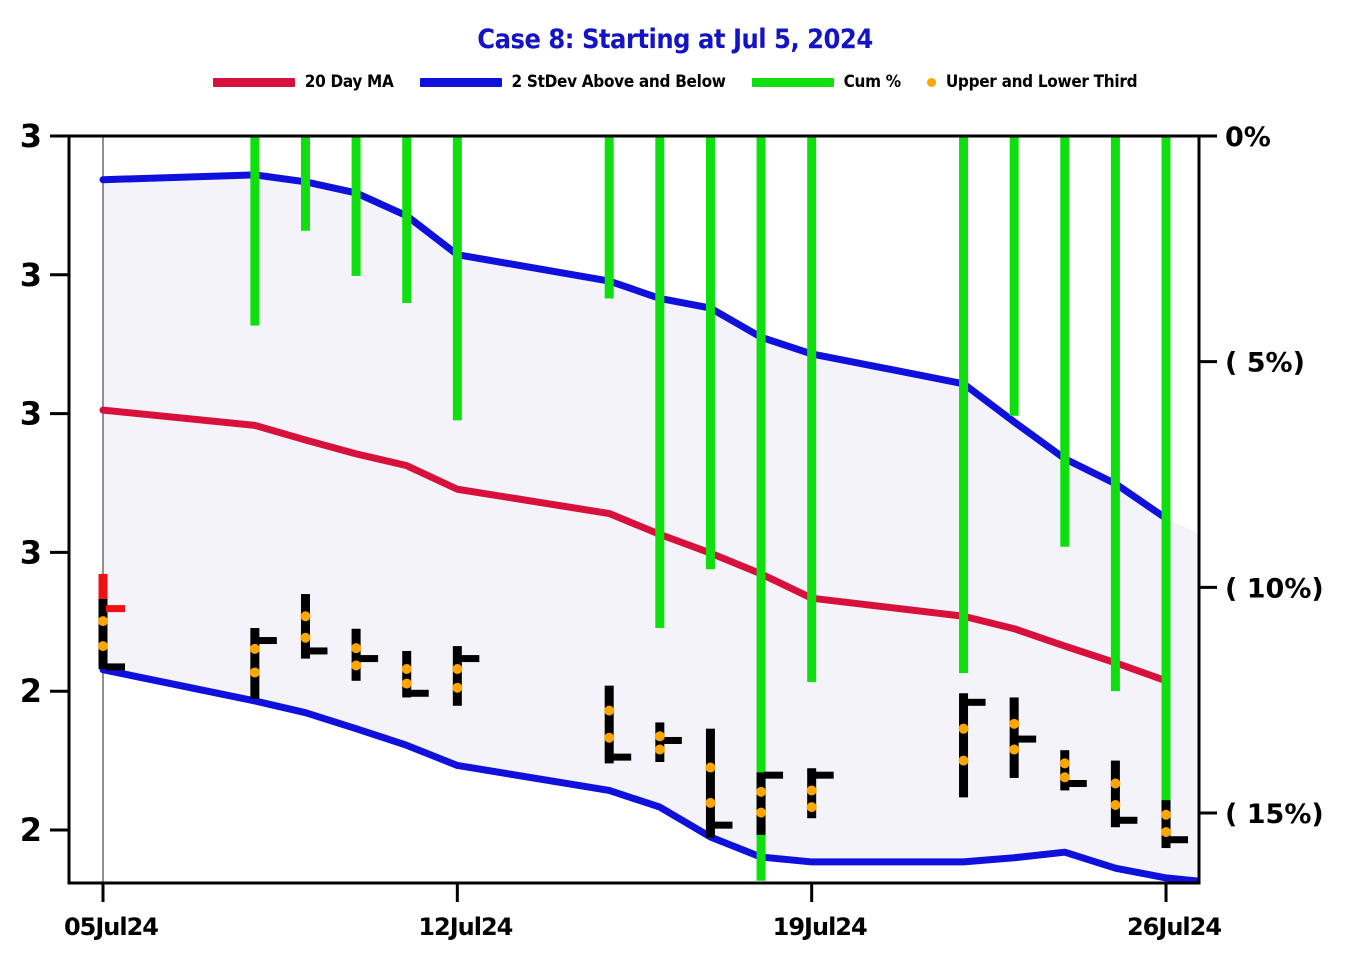 The height and width of the screenshot is (975, 1350). What do you see at coordinates (931, 82) in the screenshot?
I see `legend-dot-swatch` at bounding box center [931, 82].